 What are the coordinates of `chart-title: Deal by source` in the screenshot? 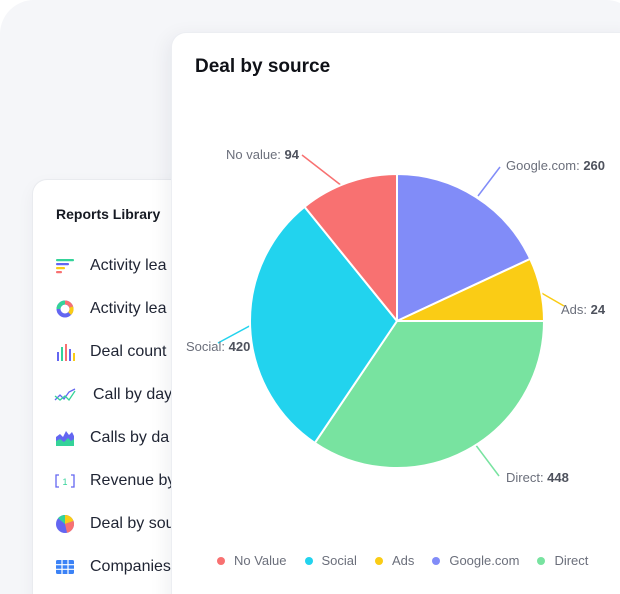 It's located at (263, 66).